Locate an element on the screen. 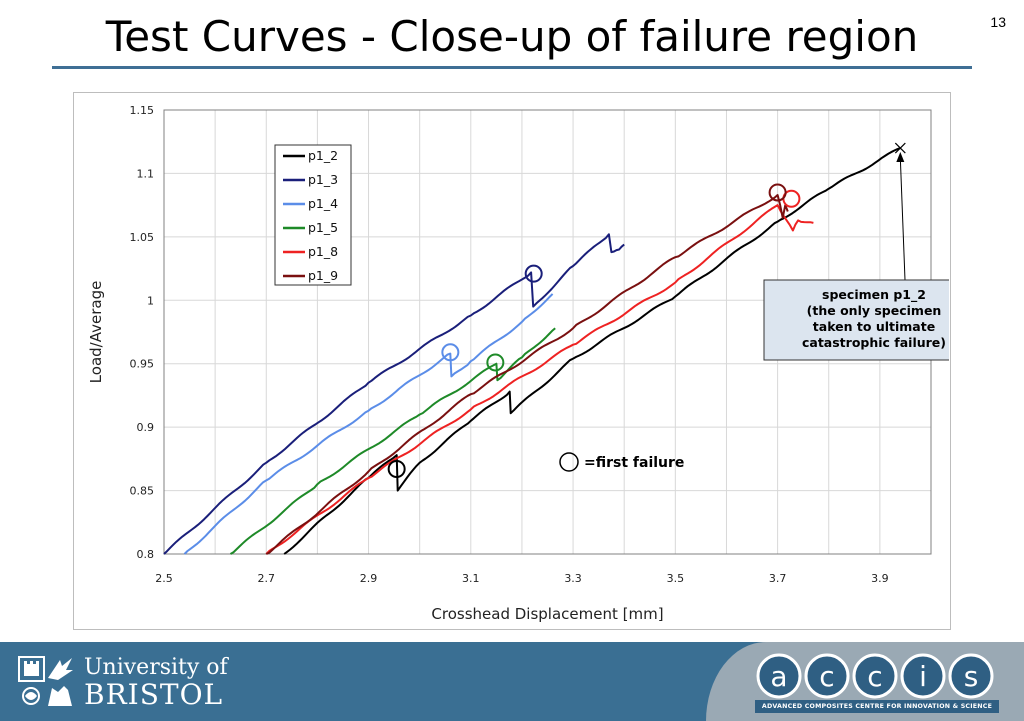 The height and width of the screenshot is (721, 1024). slide-number: 13 is located at coordinates (998, 22).